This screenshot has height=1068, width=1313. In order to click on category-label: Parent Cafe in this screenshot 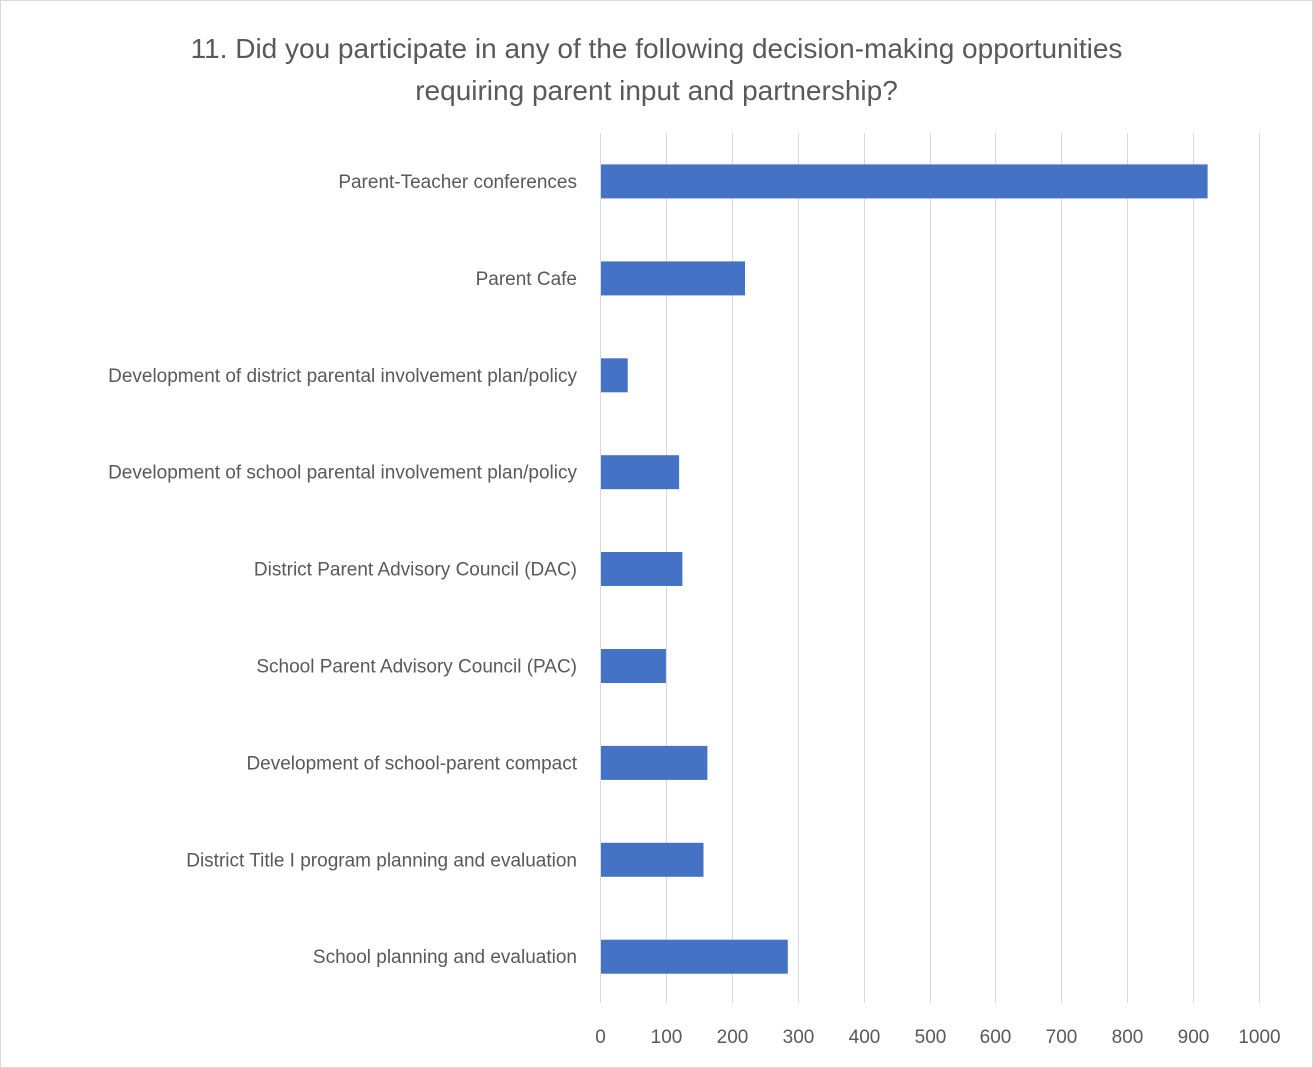, I will do `click(526, 279)`.